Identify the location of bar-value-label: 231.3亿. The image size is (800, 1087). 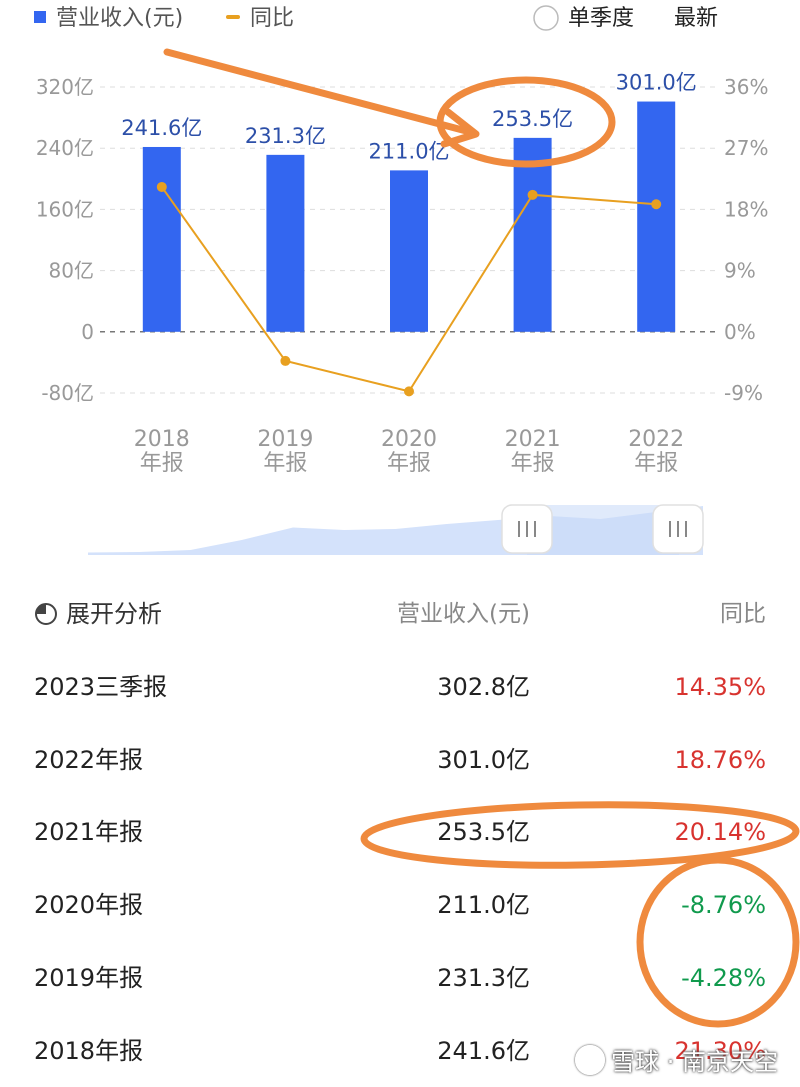
(285, 136).